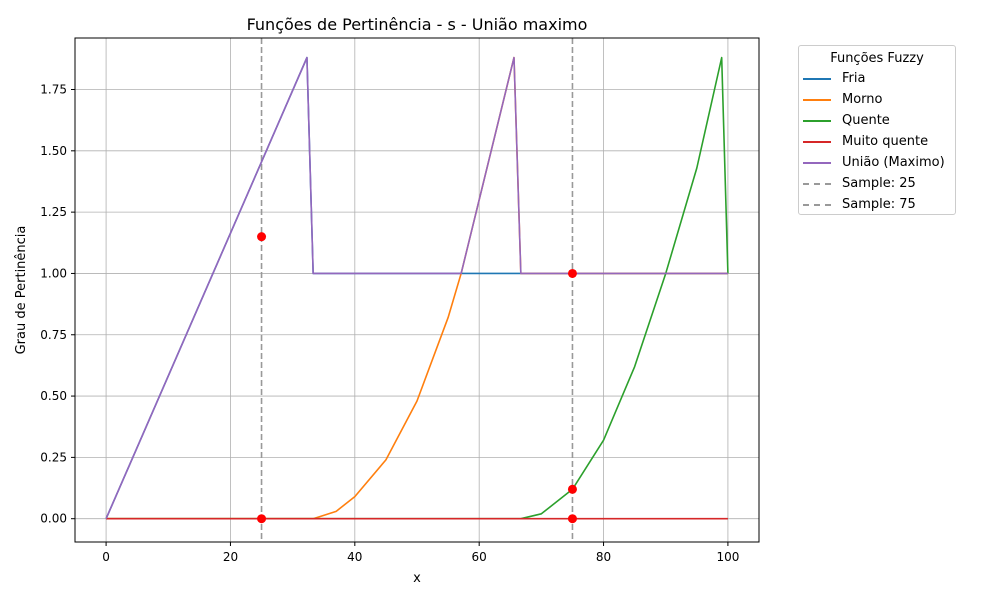  I want to click on legend-title: Funções Fuzzy, so click(877, 58).